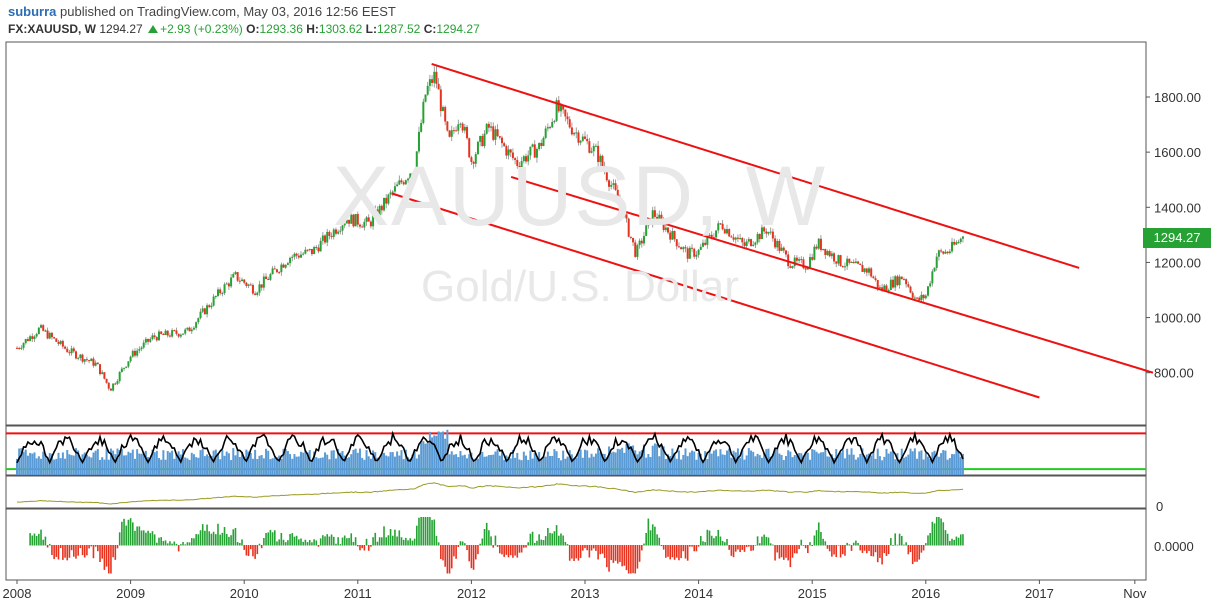 This screenshot has height=611, width=1217. What do you see at coordinates (32, 11) in the screenshot?
I see `author-link: suburra` at bounding box center [32, 11].